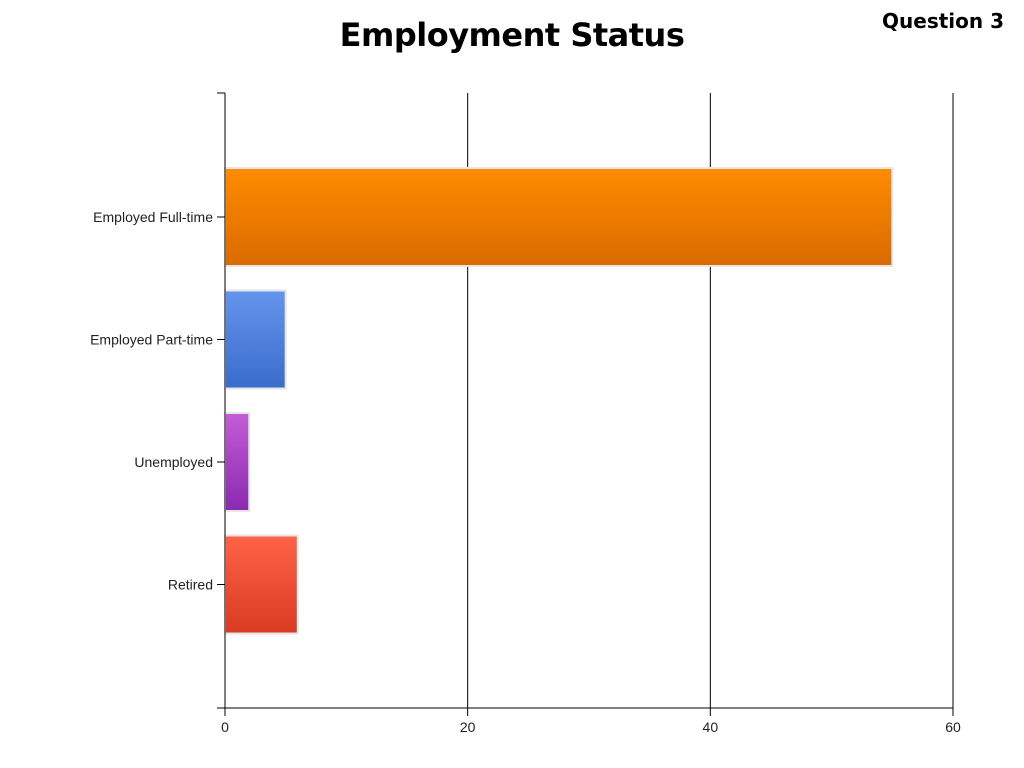  I want to click on bar-unemployed, so click(237, 462).